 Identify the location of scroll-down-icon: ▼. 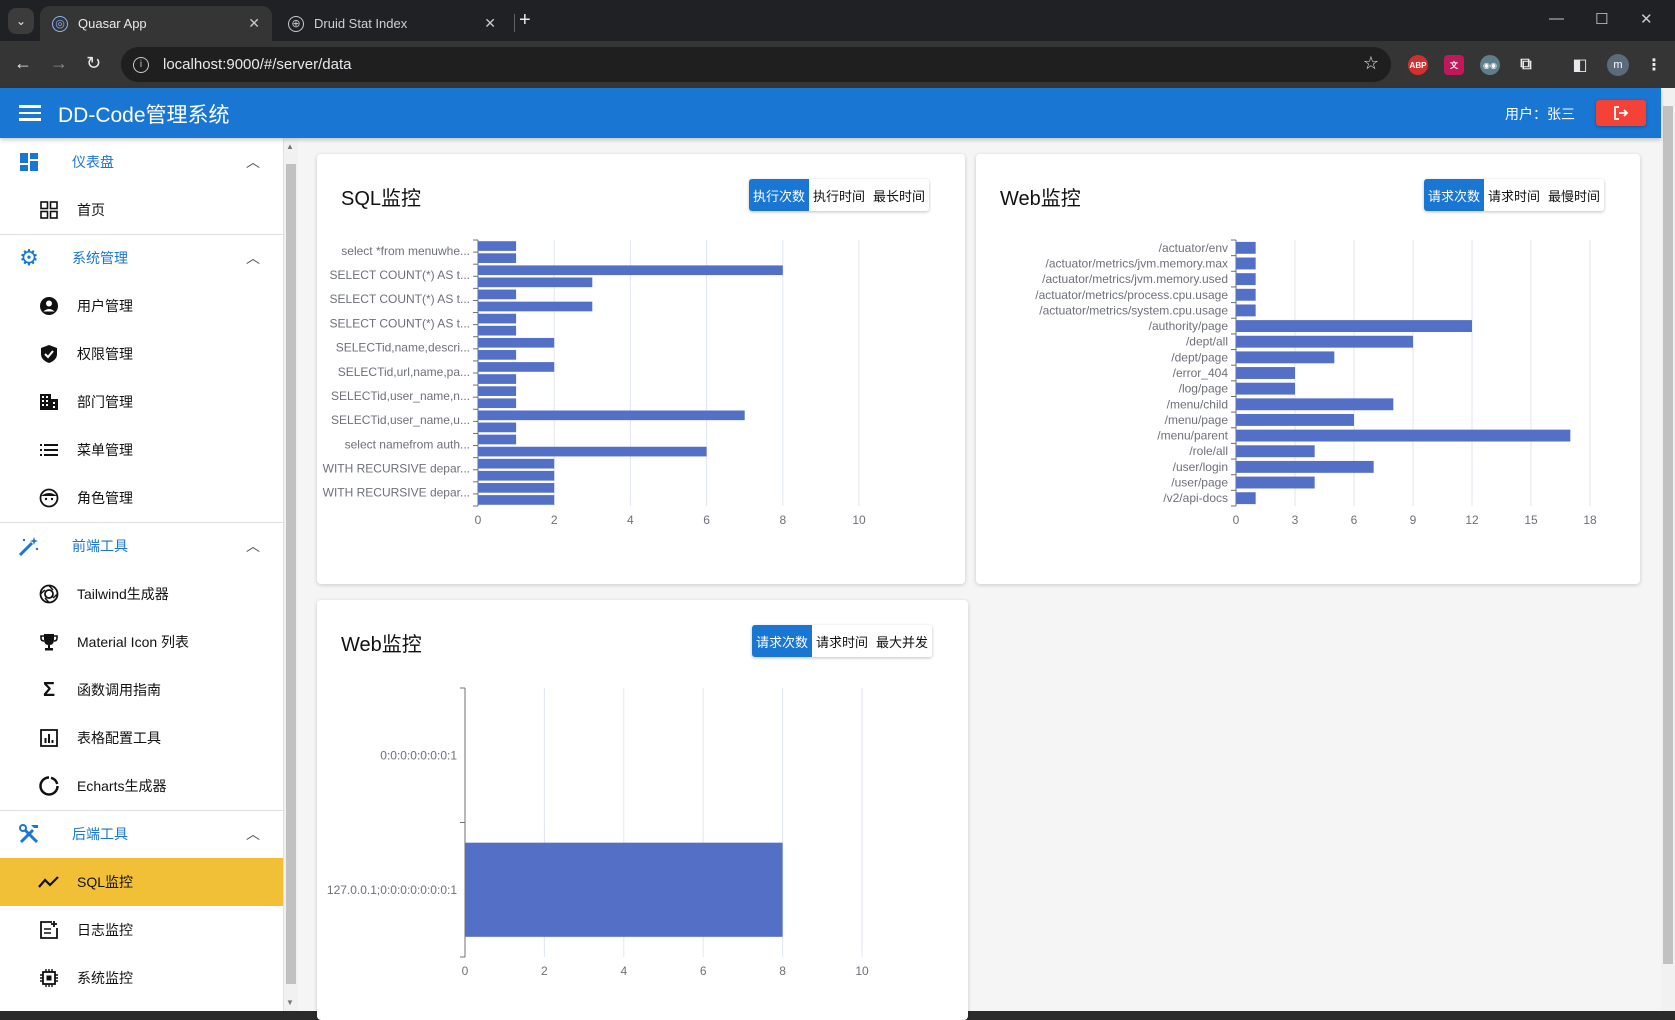
(290, 1002).